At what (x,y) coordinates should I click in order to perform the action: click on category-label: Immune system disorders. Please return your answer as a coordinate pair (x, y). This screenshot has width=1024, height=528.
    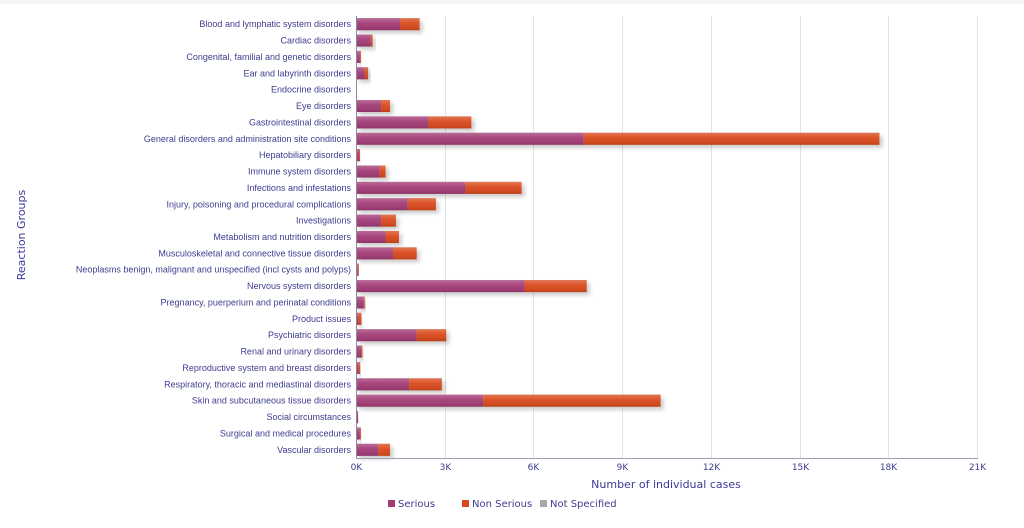
    Looking at the image, I should click on (300, 172).